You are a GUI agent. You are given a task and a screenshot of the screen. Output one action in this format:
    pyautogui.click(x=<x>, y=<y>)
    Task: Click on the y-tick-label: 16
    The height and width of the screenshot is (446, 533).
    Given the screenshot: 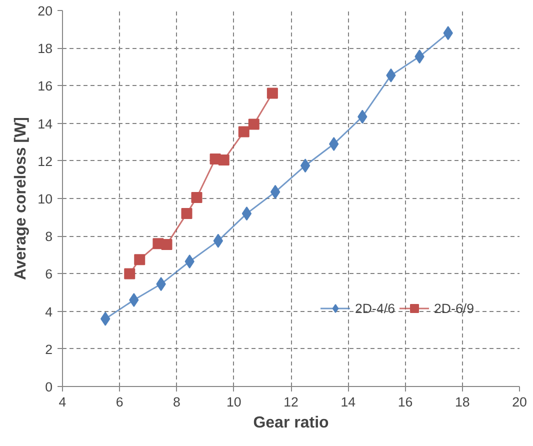 What is the action you would take?
    pyautogui.click(x=45, y=86)
    